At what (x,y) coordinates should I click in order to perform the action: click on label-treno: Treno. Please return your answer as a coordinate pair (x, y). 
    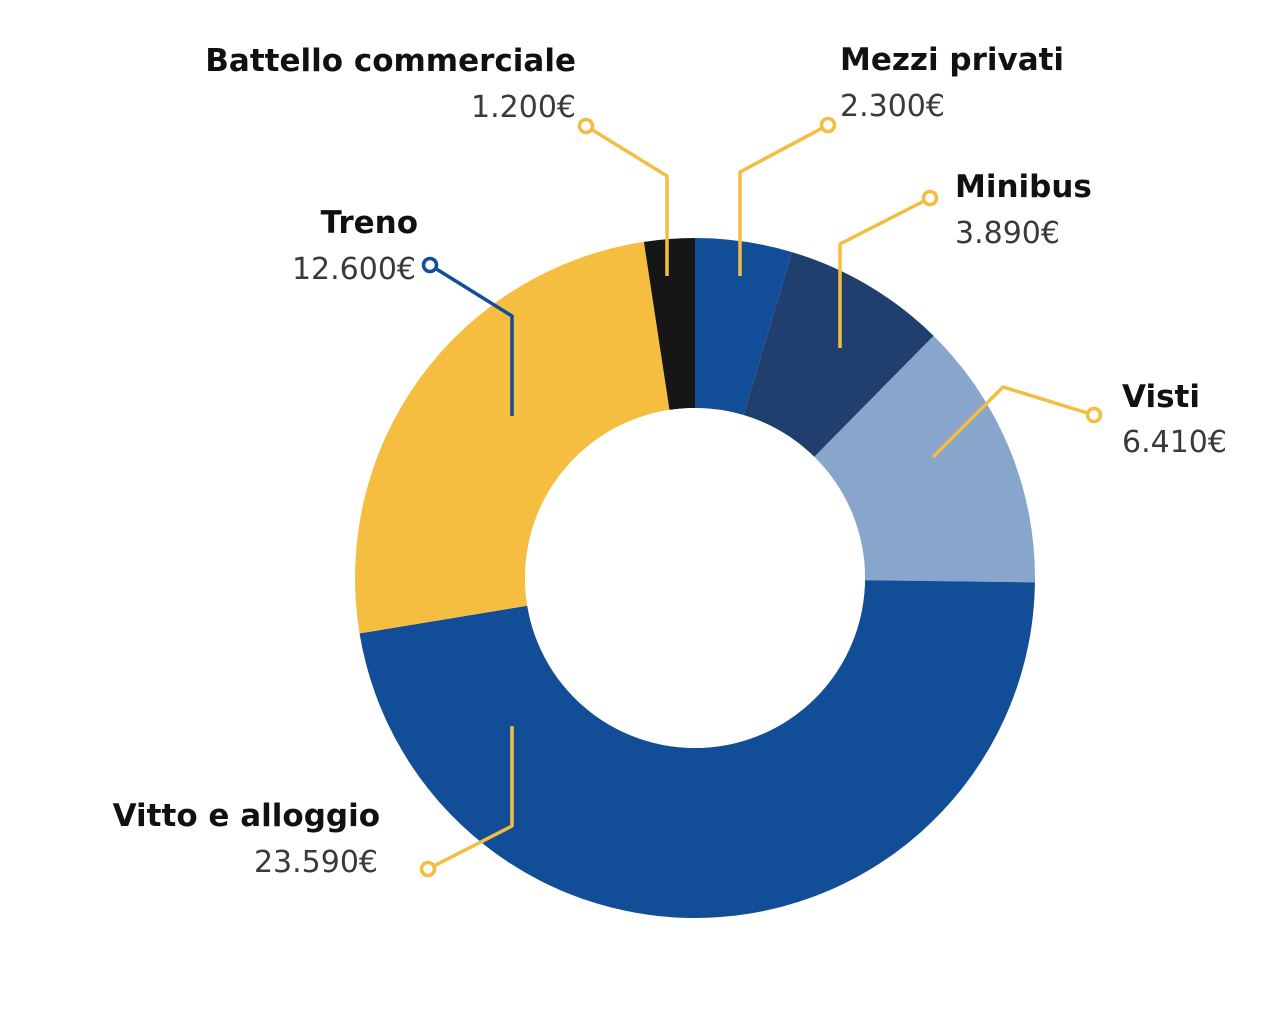
    Looking at the image, I should click on (369, 223).